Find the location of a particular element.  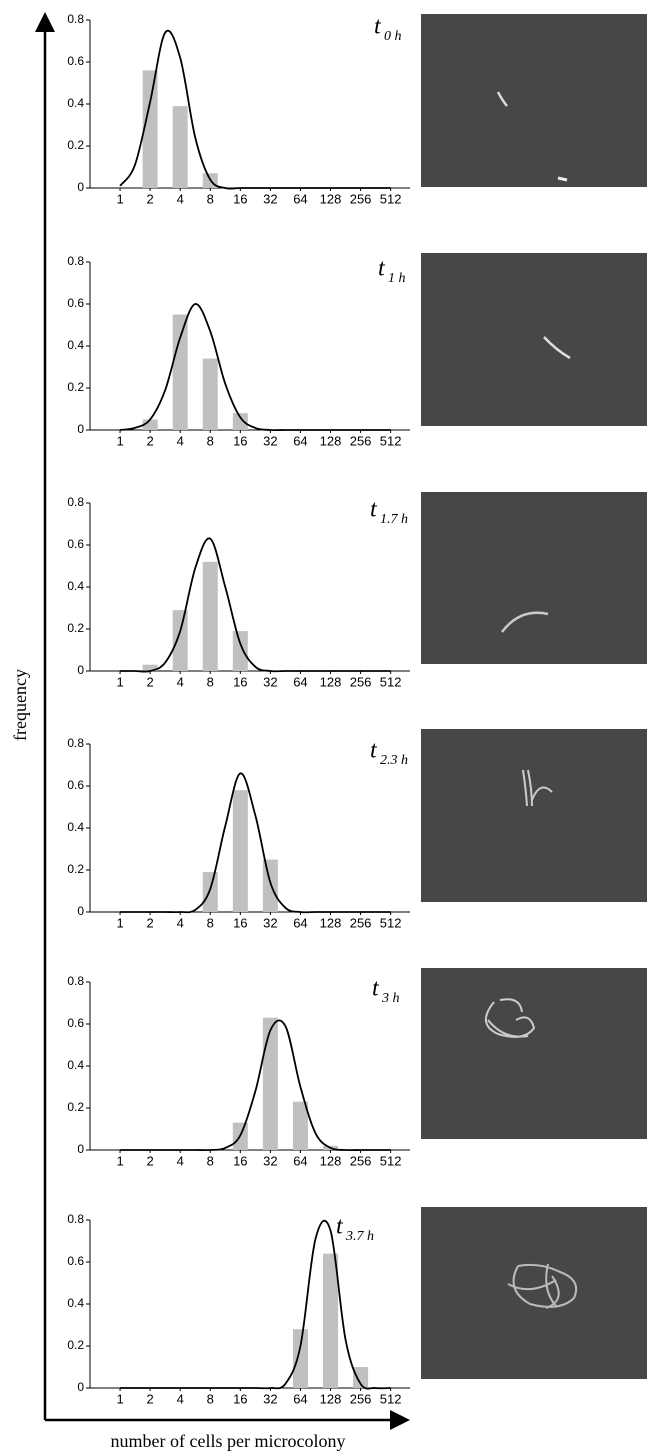

panel-subtitle: 3 h is located at coordinates (390, 998).